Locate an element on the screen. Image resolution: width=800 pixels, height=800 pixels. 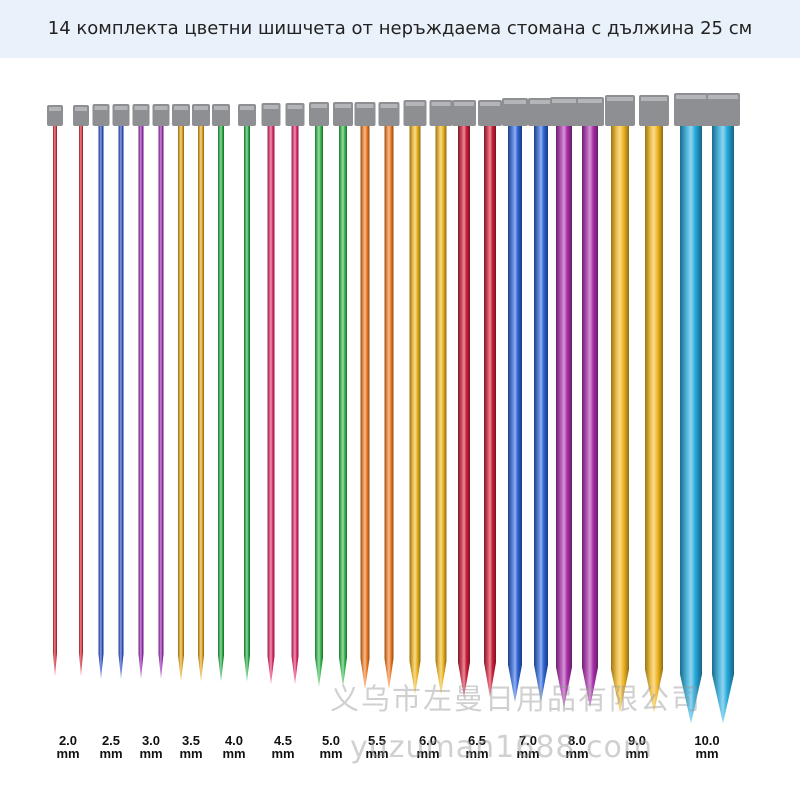
watermark-company: 义乌市左曼日用品有限公司 is located at coordinates (516, 699).